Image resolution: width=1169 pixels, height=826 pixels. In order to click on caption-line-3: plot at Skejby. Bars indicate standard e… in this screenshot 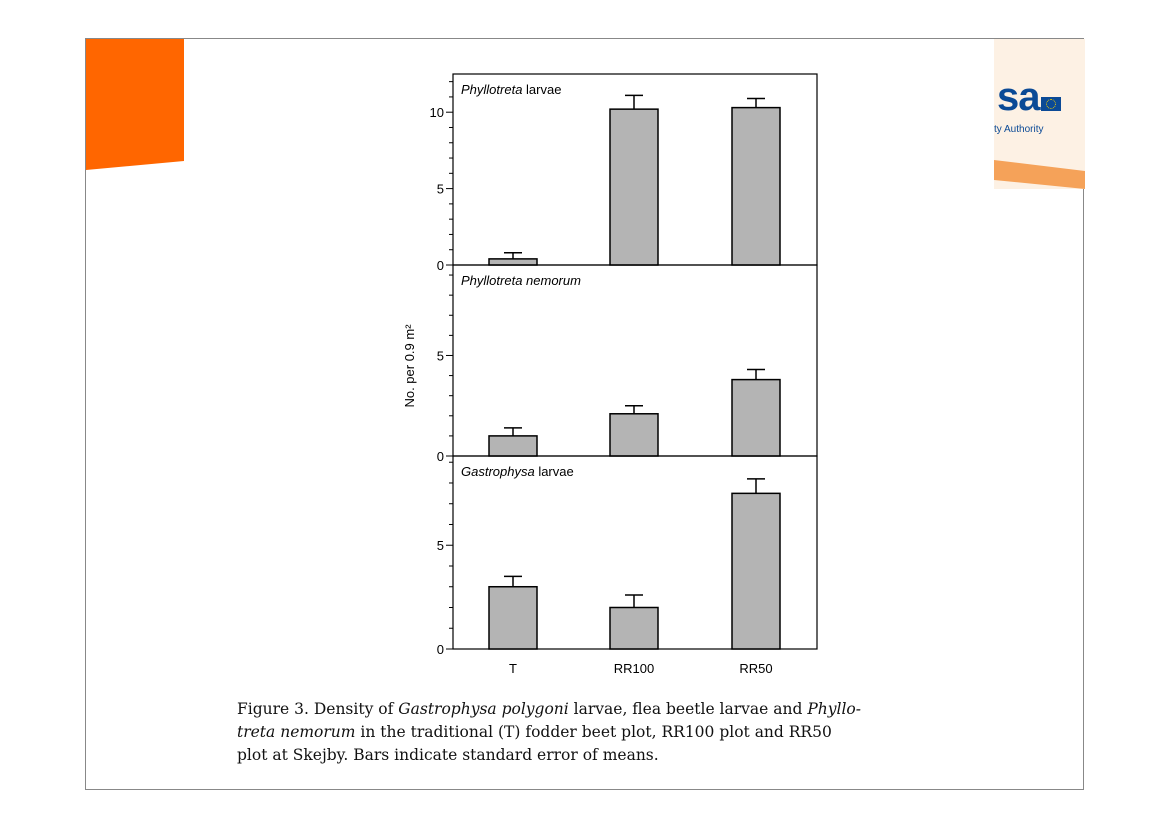, I will do `click(448, 755)`.